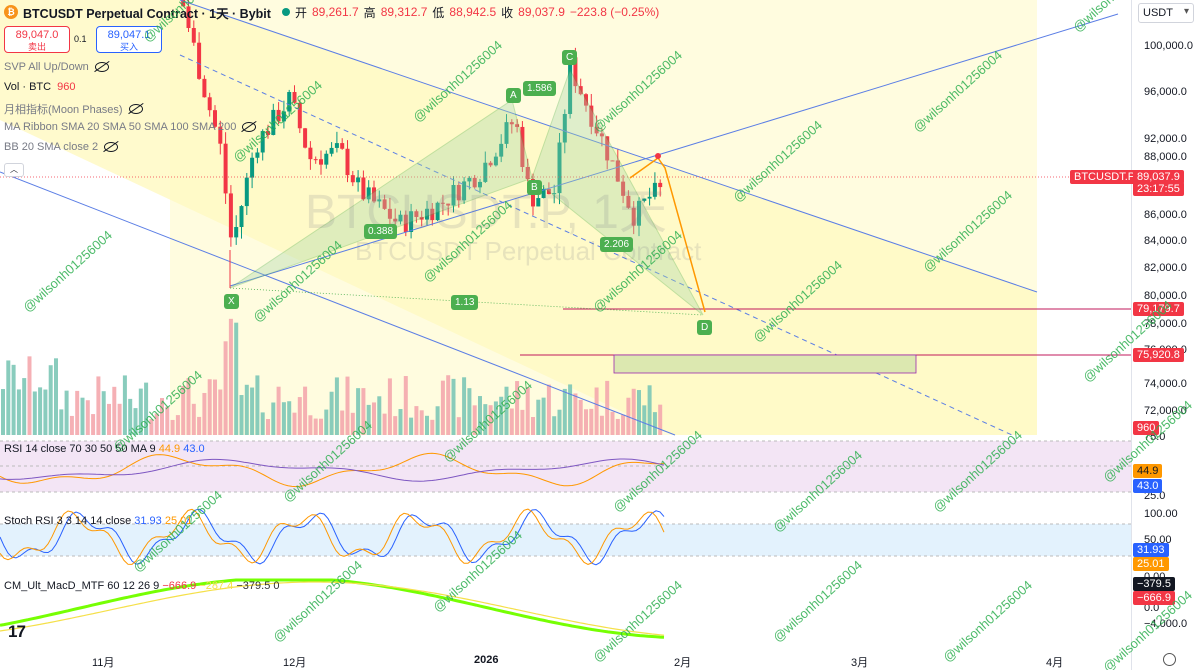 This screenshot has width=1199, height=670. Describe the element at coordinates (381, 231) in the screenshot. I see `ratio-label-xab: 0.388` at that location.